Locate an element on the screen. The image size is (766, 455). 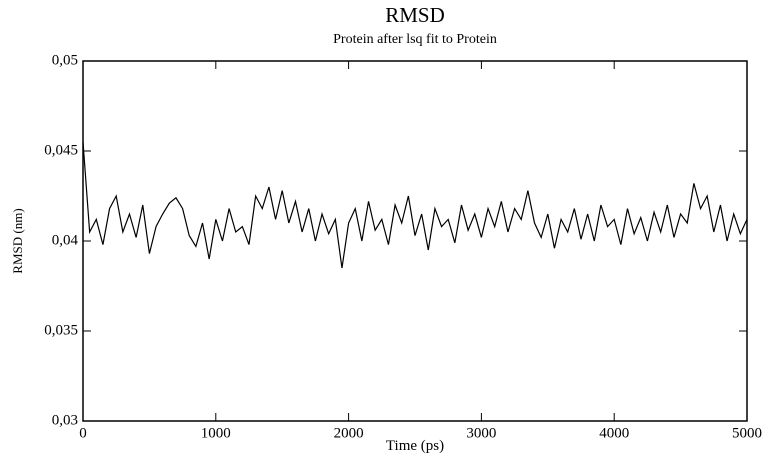
y-tick-label: 0,05 is located at coordinates (65, 60).